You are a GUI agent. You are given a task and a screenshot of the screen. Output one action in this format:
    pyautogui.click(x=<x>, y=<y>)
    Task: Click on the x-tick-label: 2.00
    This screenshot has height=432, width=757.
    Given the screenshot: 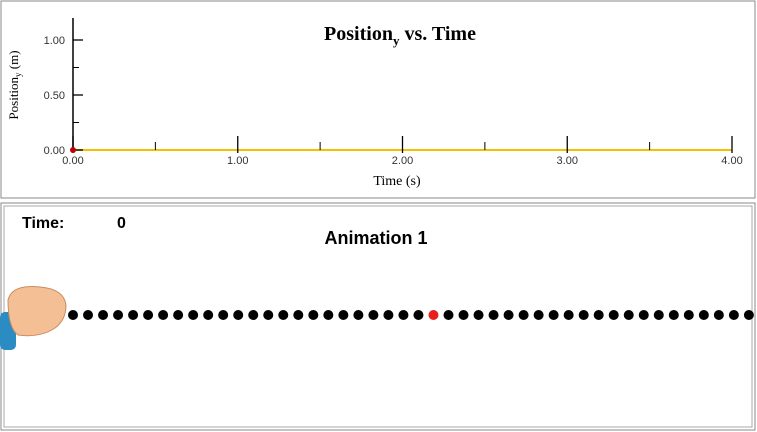 What is the action you would take?
    pyautogui.click(x=402, y=161)
    